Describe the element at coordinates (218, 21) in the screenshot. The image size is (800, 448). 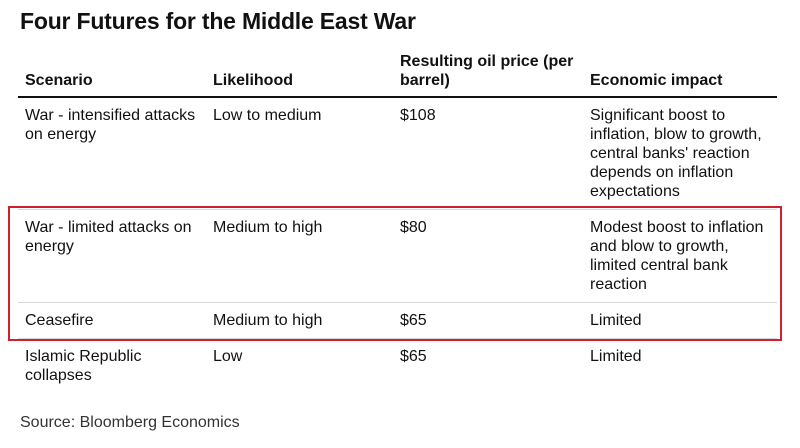
I see `title: Four Futures for the Middle East War` at that location.